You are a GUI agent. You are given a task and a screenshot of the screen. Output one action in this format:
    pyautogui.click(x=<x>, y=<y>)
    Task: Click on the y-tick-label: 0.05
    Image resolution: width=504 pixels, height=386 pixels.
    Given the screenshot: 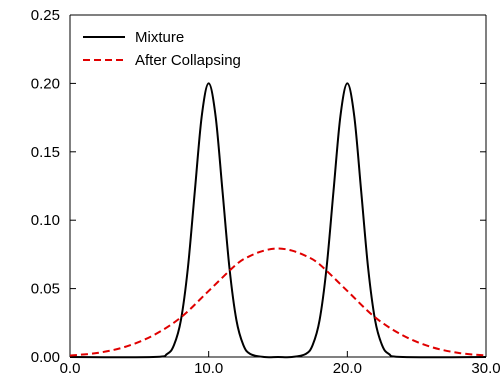 What is the action you would take?
    pyautogui.click(x=45, y=289)
    